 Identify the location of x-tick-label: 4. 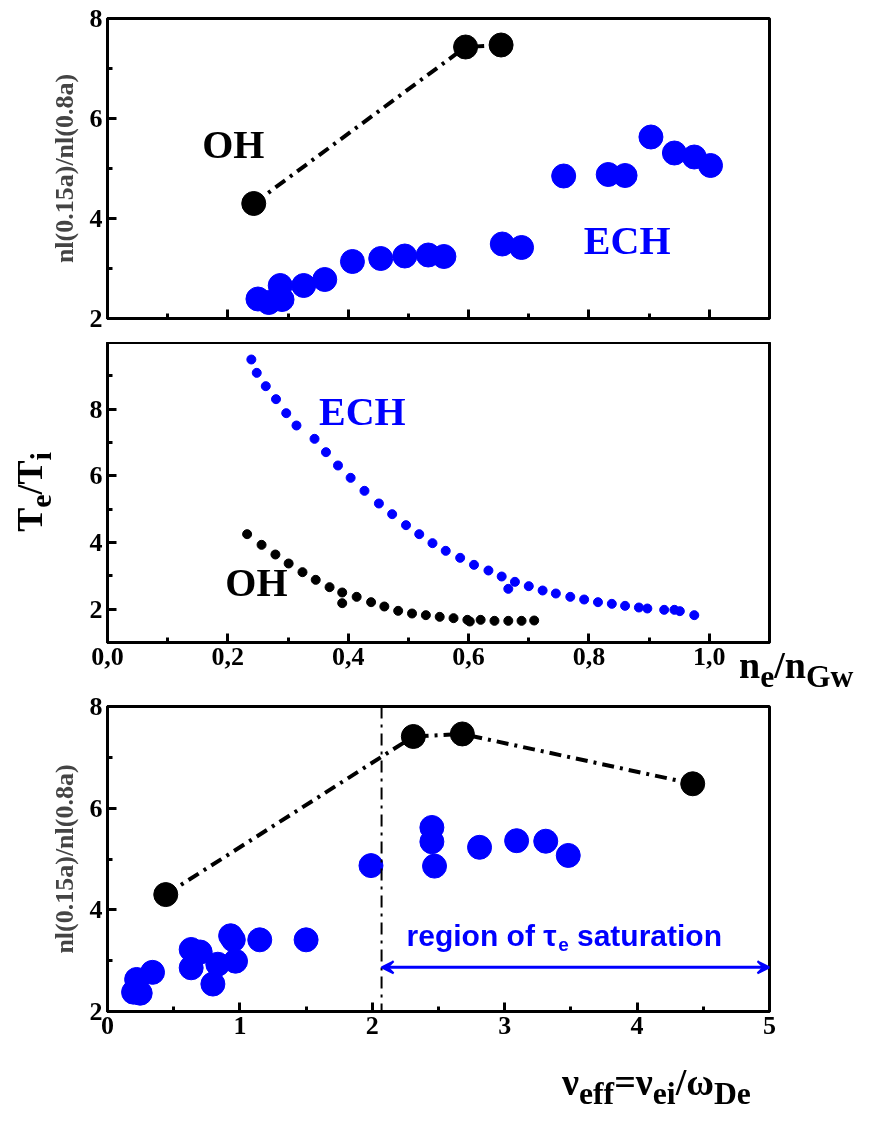
(637, 1025).